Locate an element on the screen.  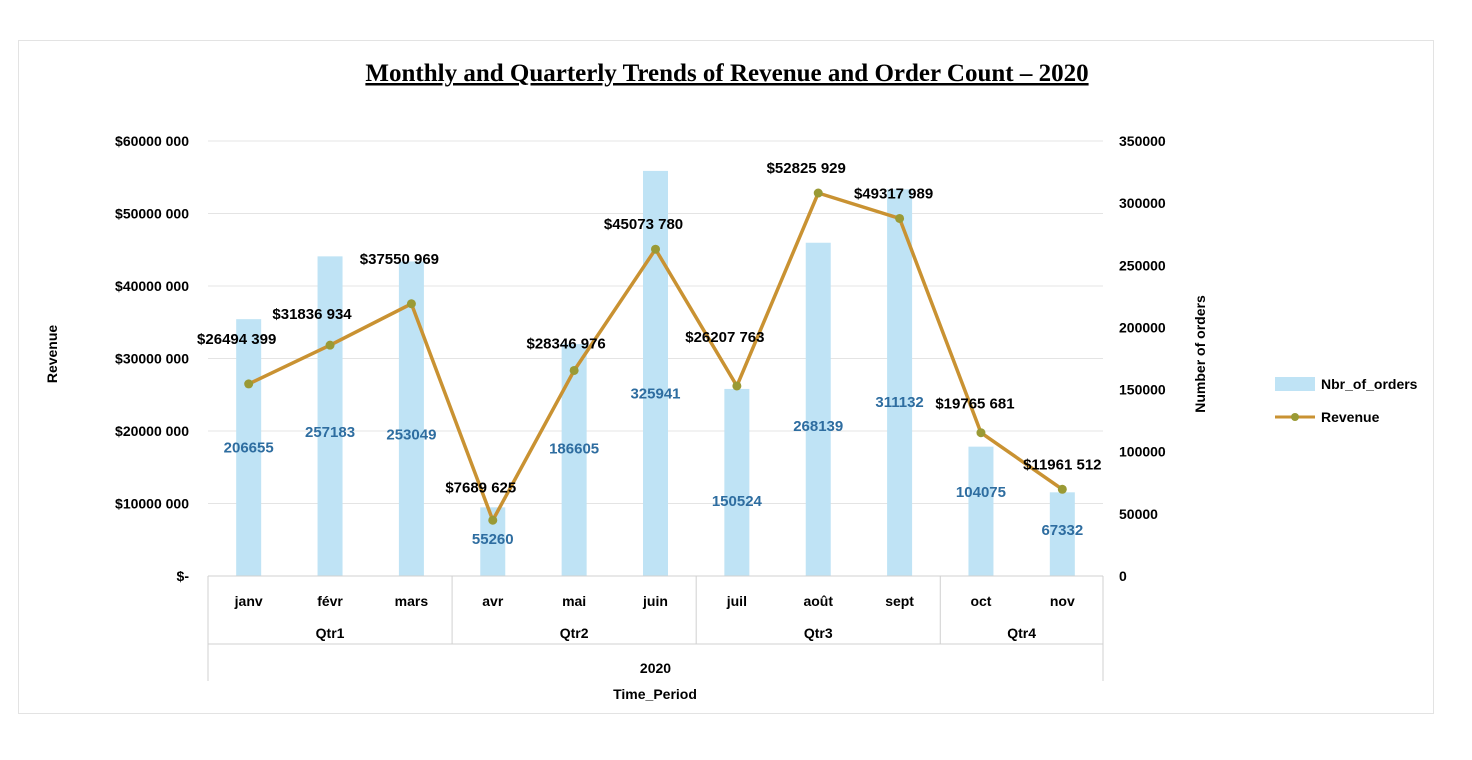
month-label-juin: juin is located at coordinates (655, 601).